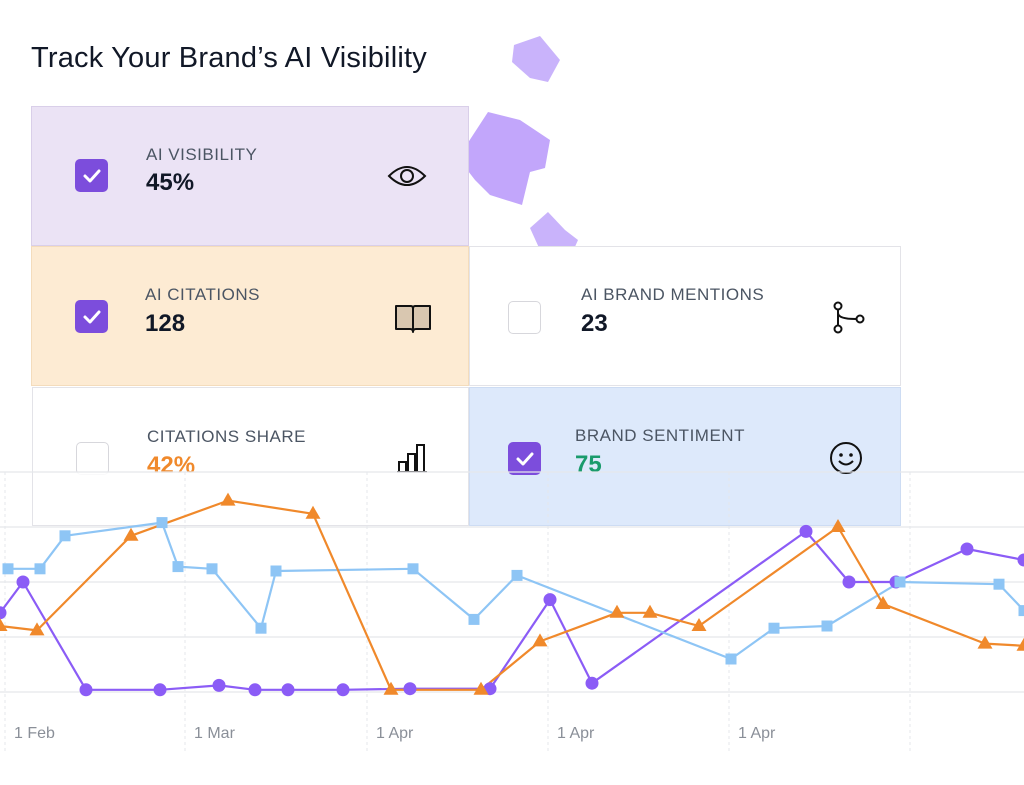 The image size is (1024, 785). What do you see at coordinates (226, 436) in the screenshot?
I see `card-label: CITATIONS SHARE` at bounding box center [226, 436].